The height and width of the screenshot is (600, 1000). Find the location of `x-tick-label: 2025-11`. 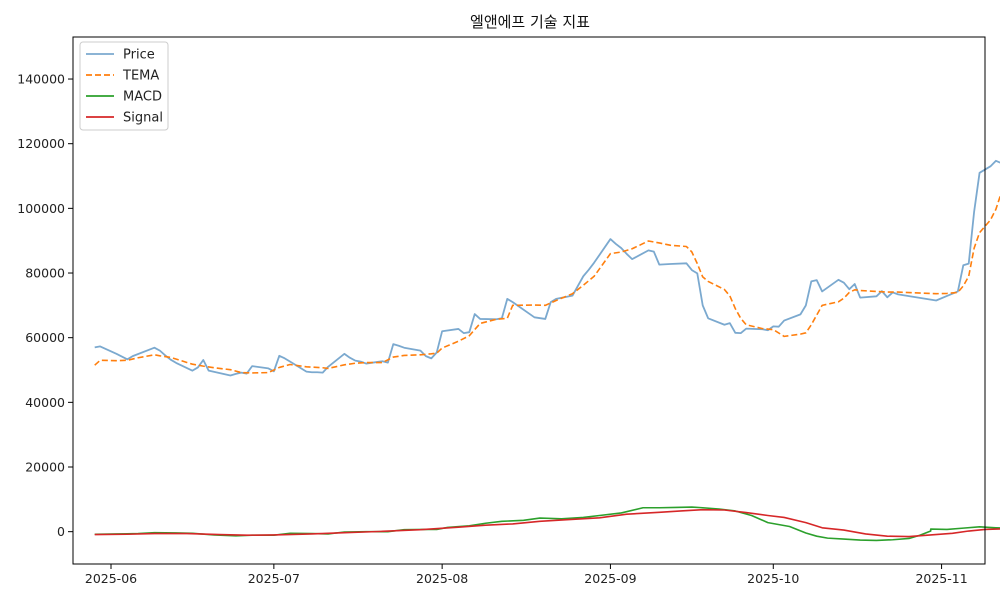

x-tick-label: 2025-11 is located at coordinates (941, 578).